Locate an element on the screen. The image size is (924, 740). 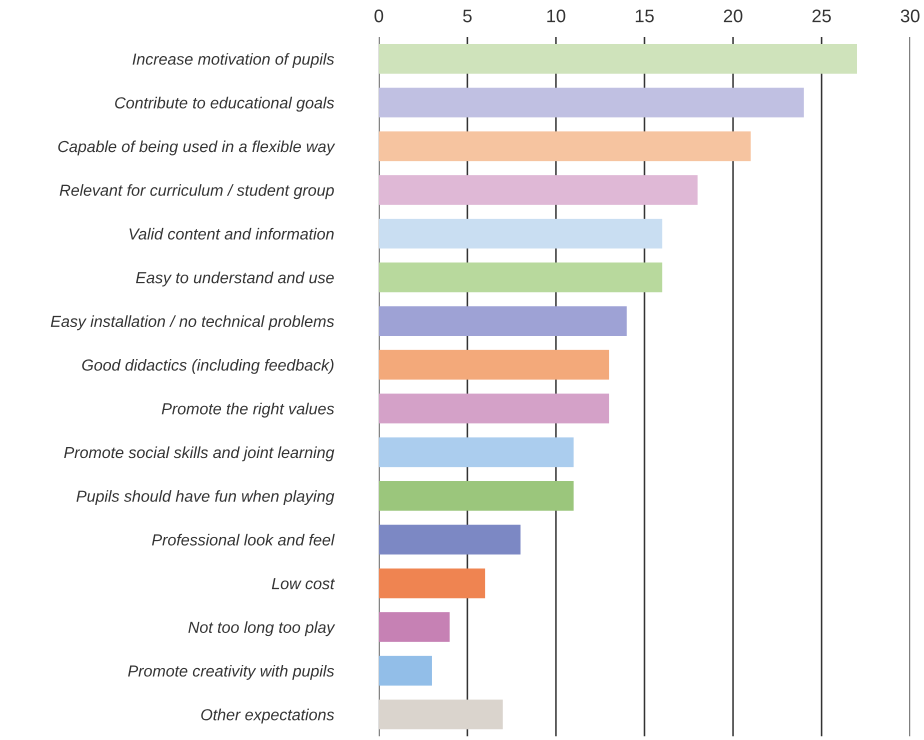
x-tick-label: 20 is located at coordinates (733, 16).